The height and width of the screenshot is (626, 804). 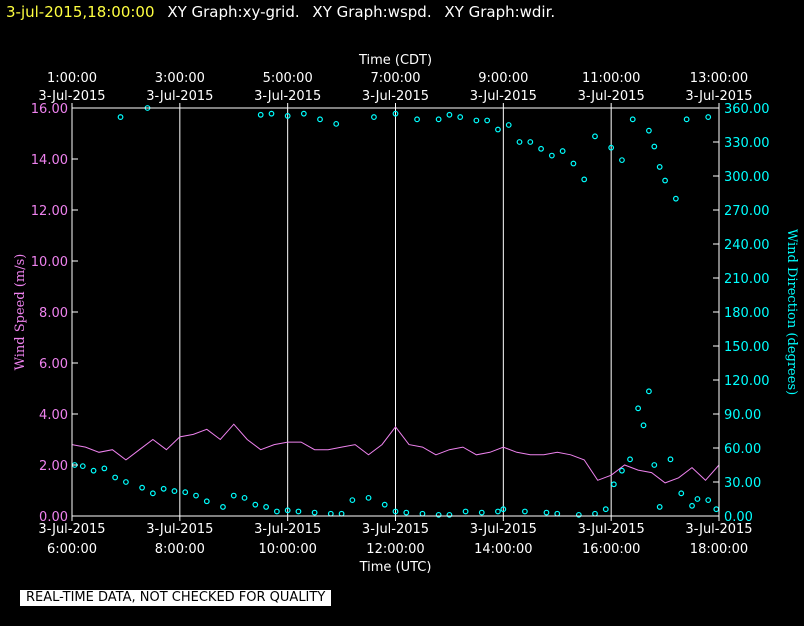 What do you see at coordinates (395, 453) in the screenshot?
I see `wind-speed-series` at bounding box center [395, 453].